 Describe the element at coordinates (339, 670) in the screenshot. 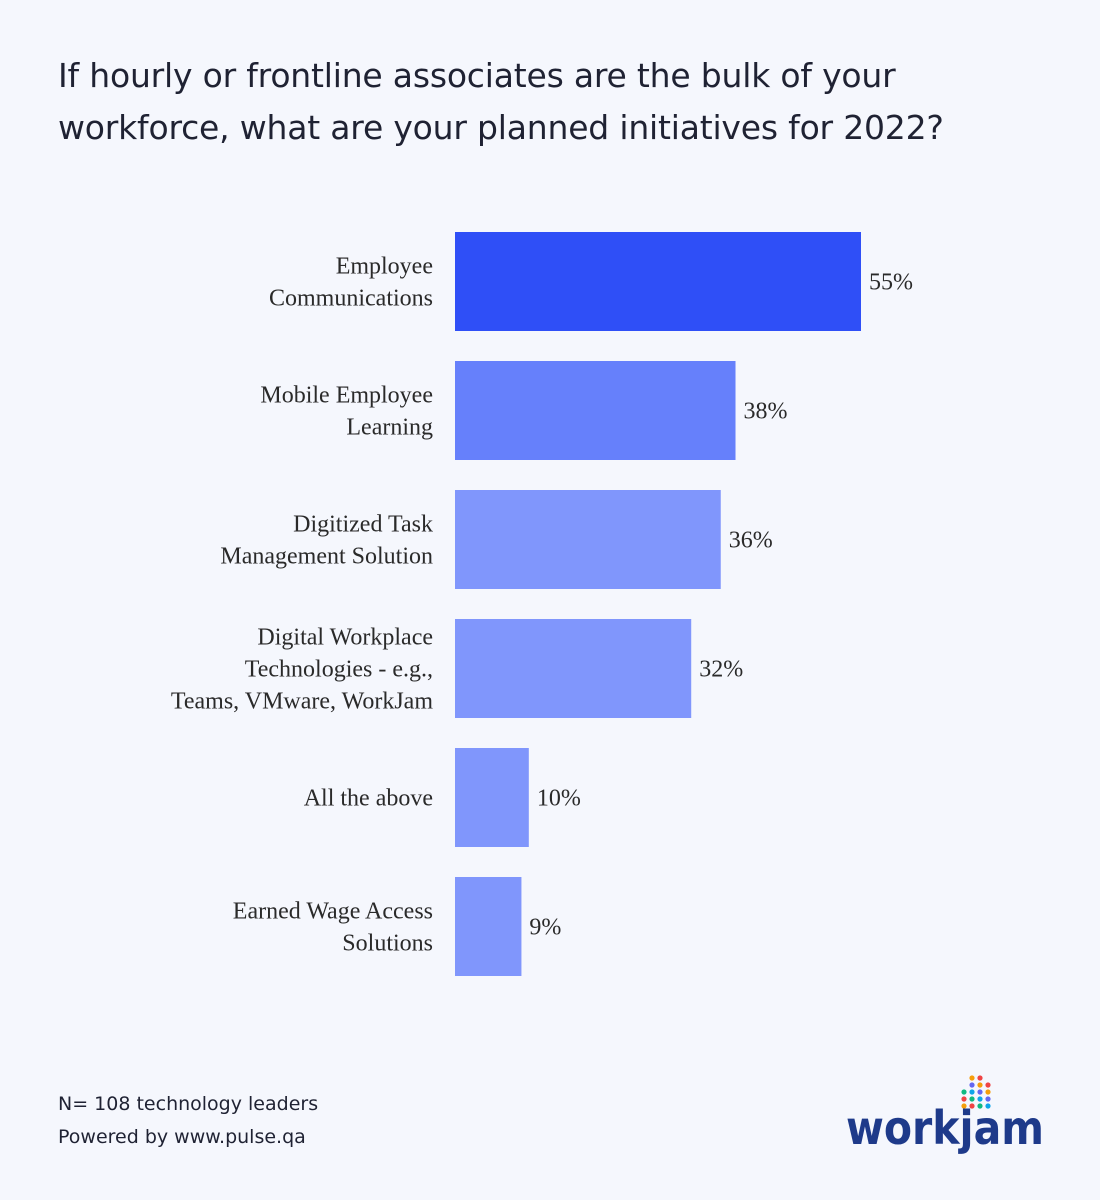

I see `category-label-line: Technologies - e.g.,` at that location.